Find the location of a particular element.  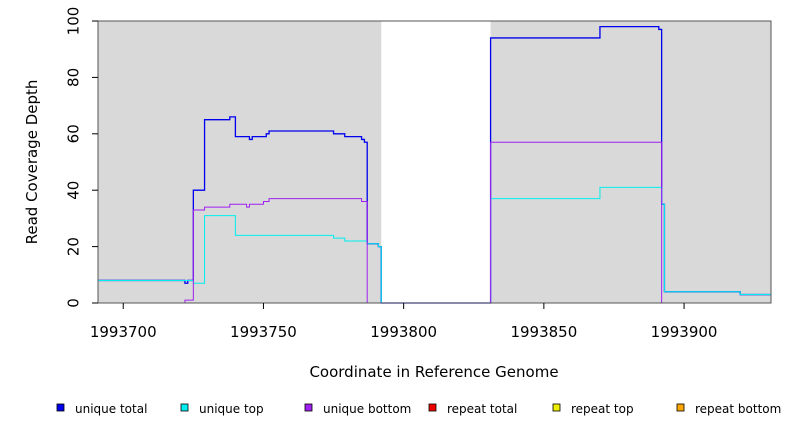

x-tick-label: 1993700 is located at coordinates (123, 332).